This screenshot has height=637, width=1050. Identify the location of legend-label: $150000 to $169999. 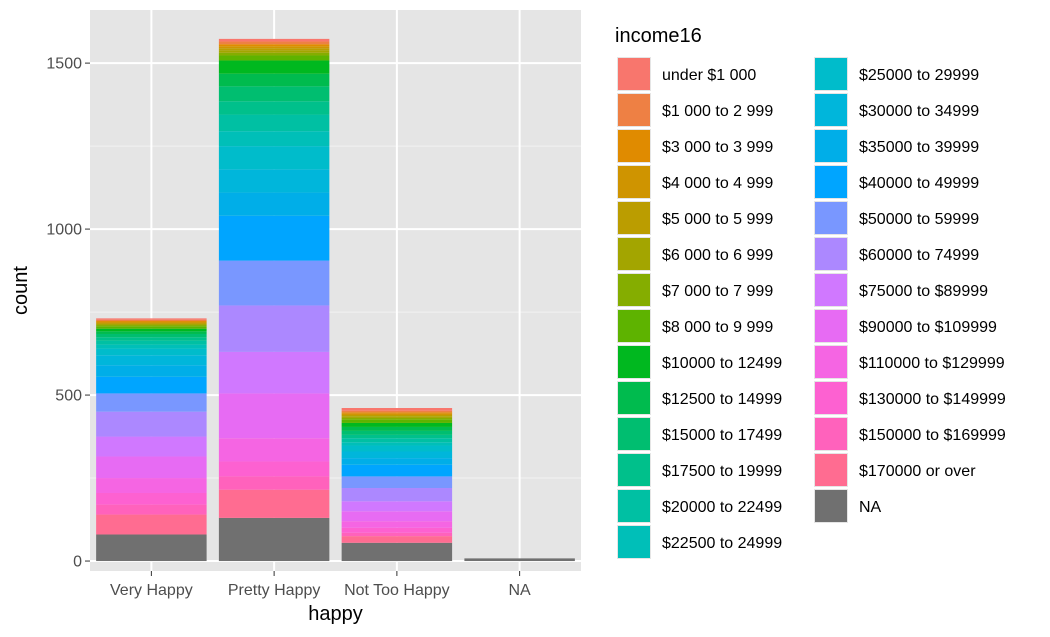
(932, 435).